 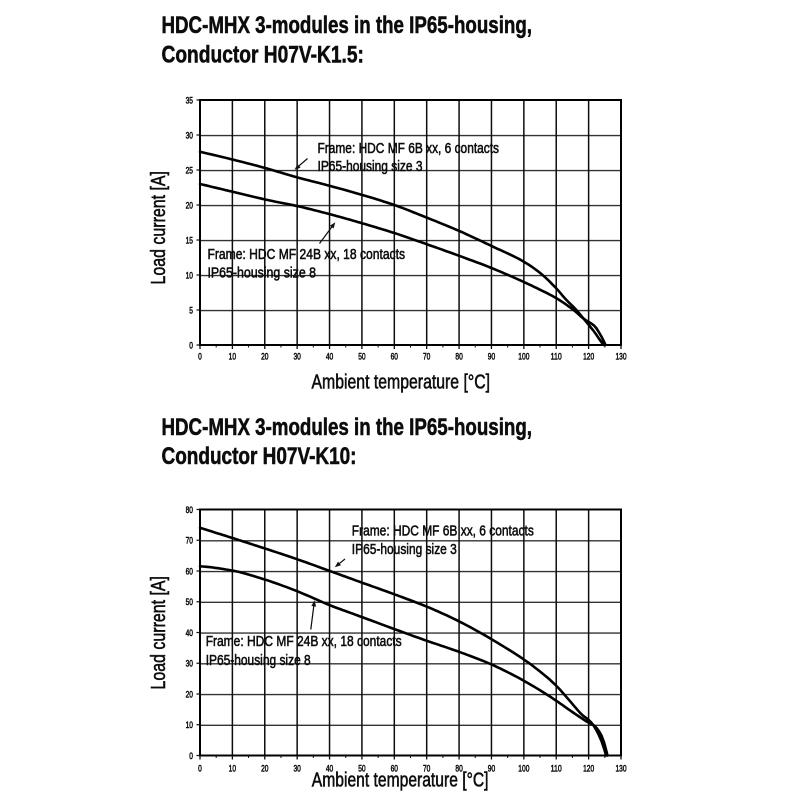 I want to click on svg-text: 15, so click(x=189, y=240).